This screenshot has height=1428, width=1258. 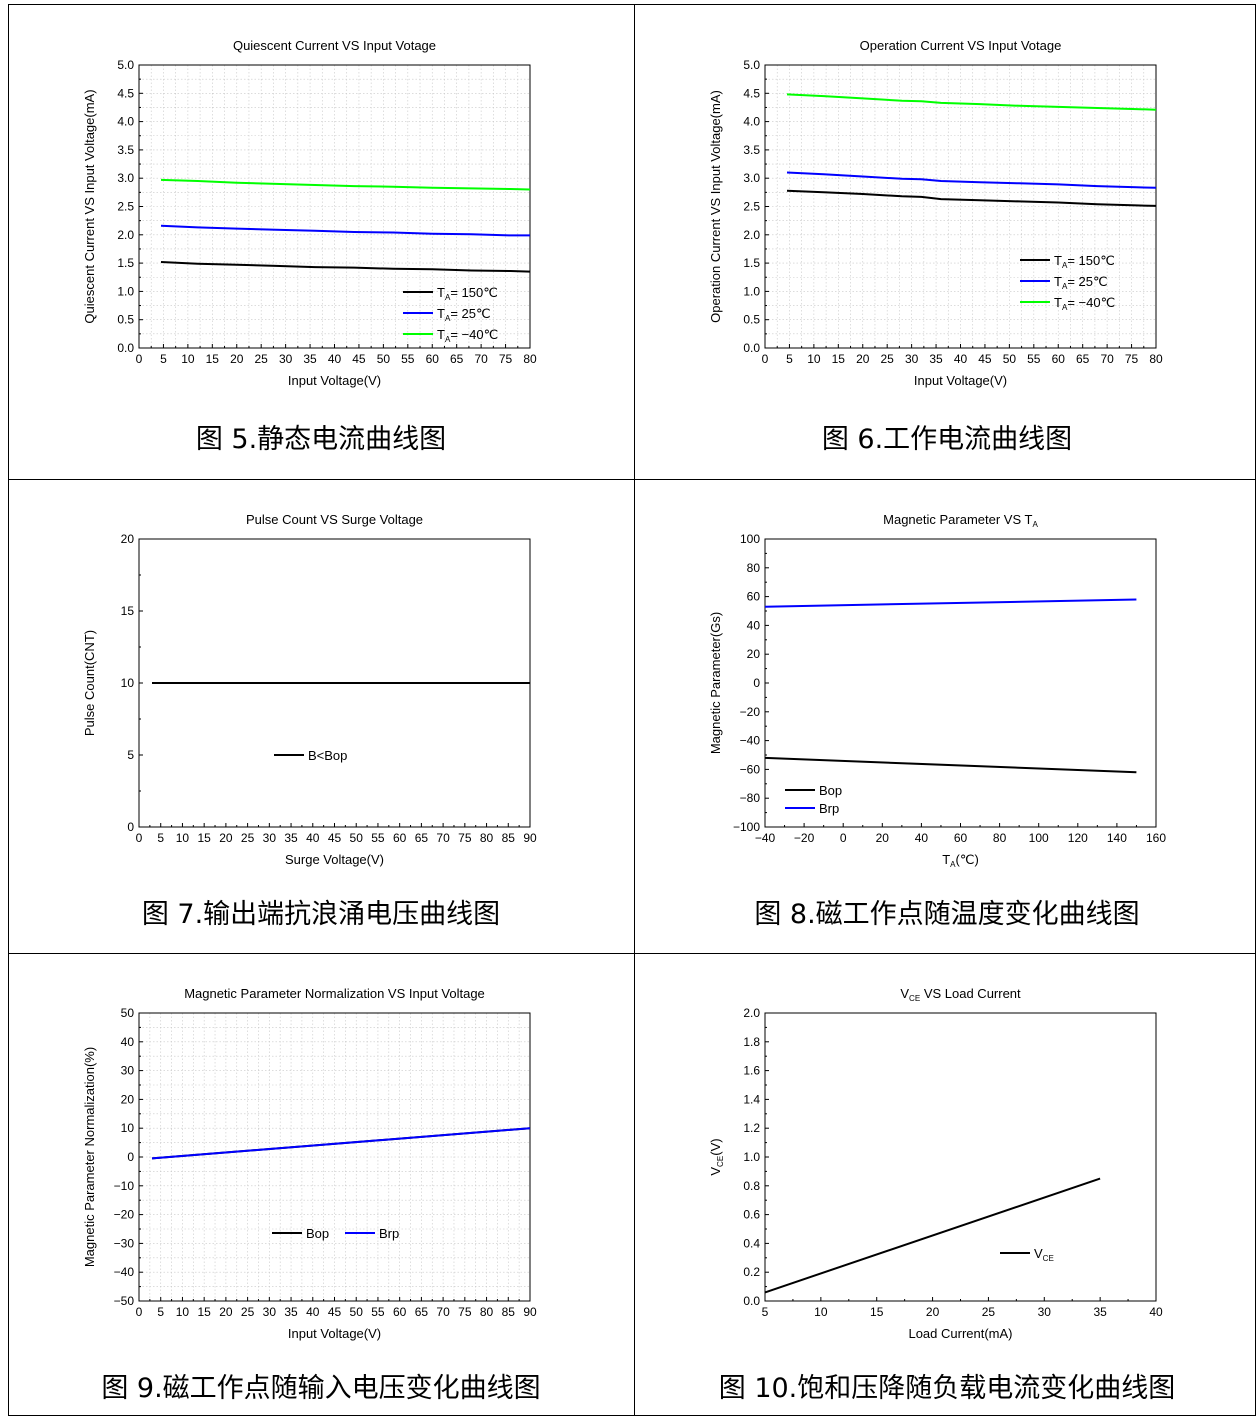 I want to click on y-tick-label: 2.5, so click(x=751, y=207).